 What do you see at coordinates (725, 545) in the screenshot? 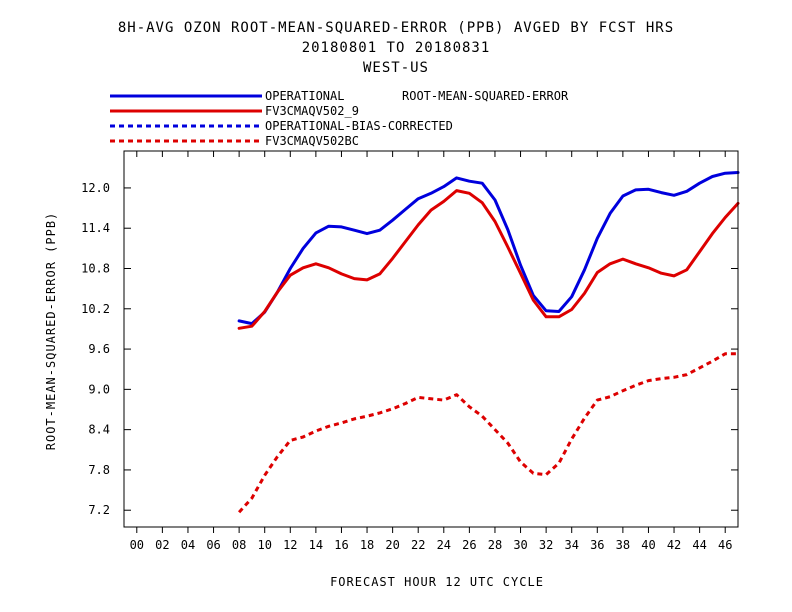
I see `x-tick-label: 46` at bounding box center [725, 545].